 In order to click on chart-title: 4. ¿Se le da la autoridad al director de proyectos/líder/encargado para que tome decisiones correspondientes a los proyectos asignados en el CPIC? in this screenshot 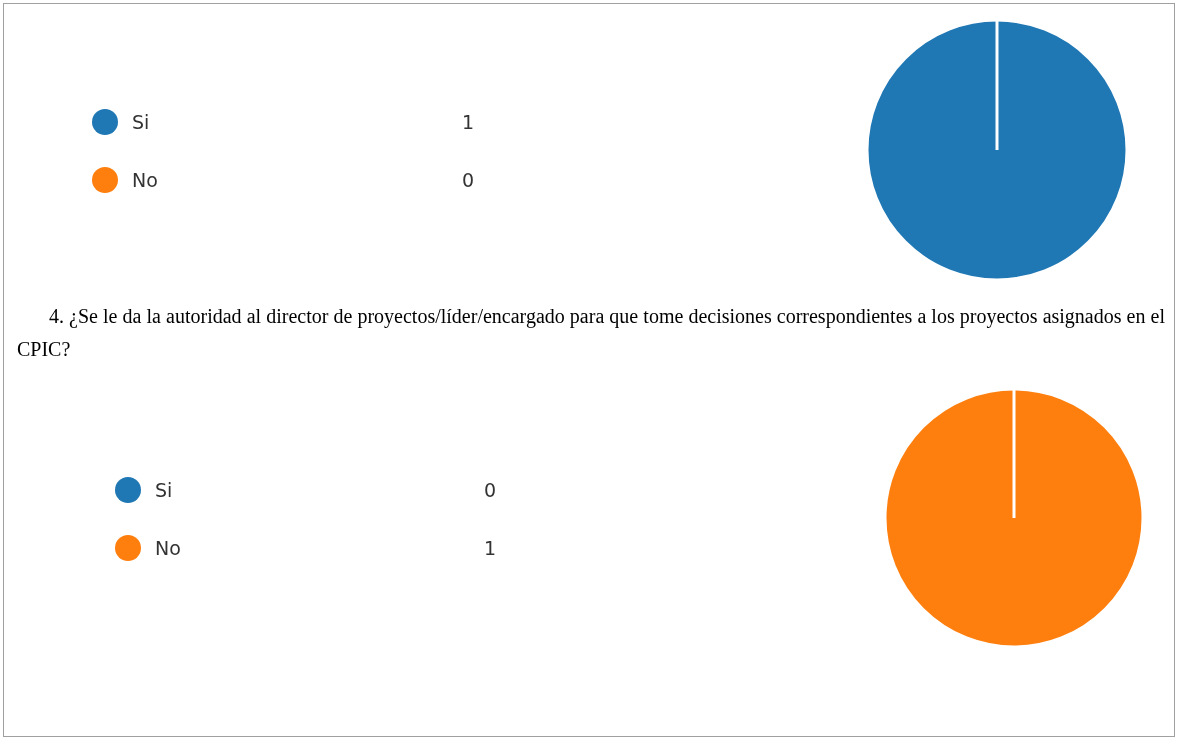, I will do `click(591, 333)`.